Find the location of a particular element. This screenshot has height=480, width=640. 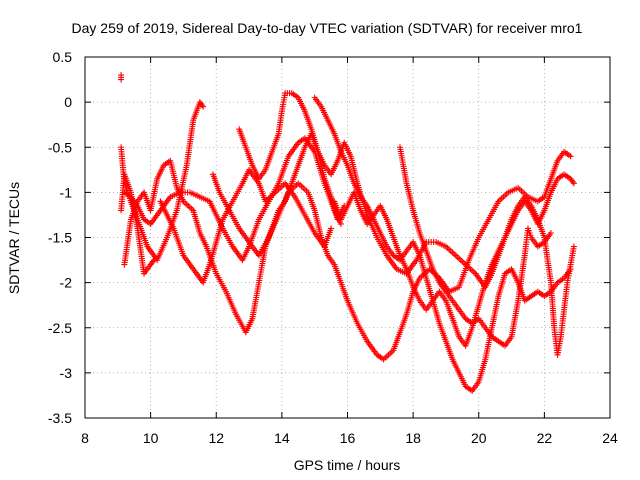

y-tick-label: -3.5 is located at coordinates (60, 418).